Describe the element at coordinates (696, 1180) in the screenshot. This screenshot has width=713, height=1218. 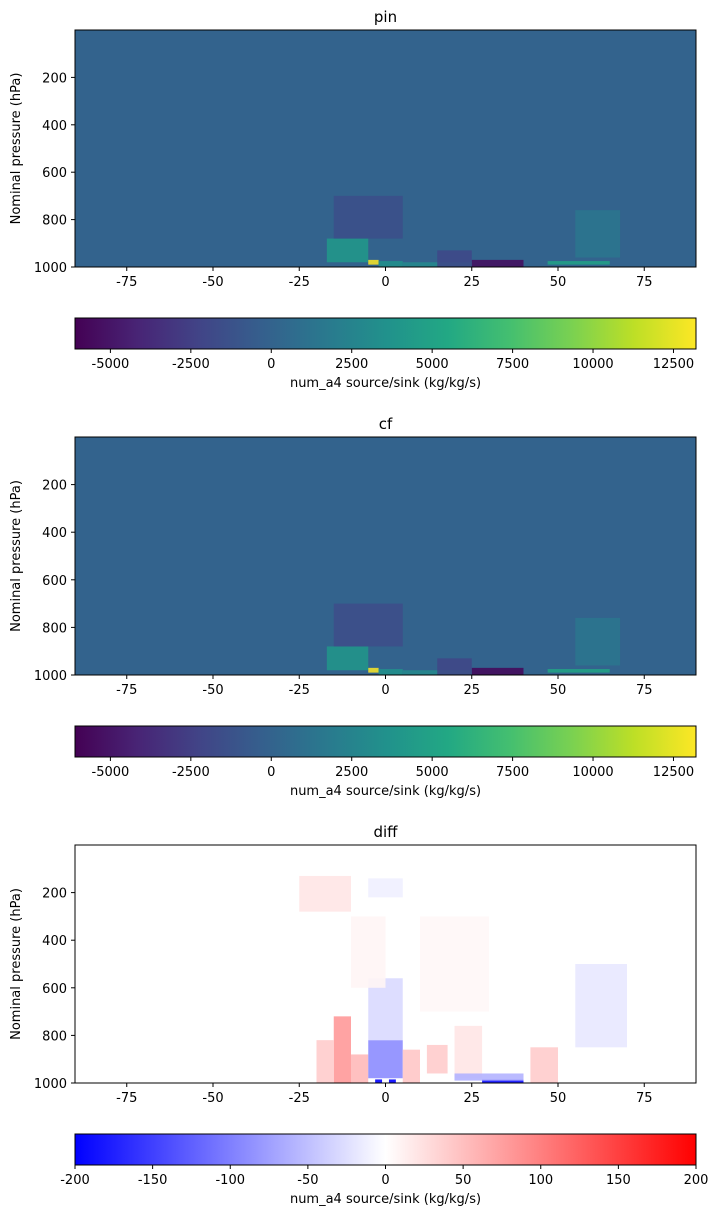
I see `colorbar-tick-label: 200` at that location.